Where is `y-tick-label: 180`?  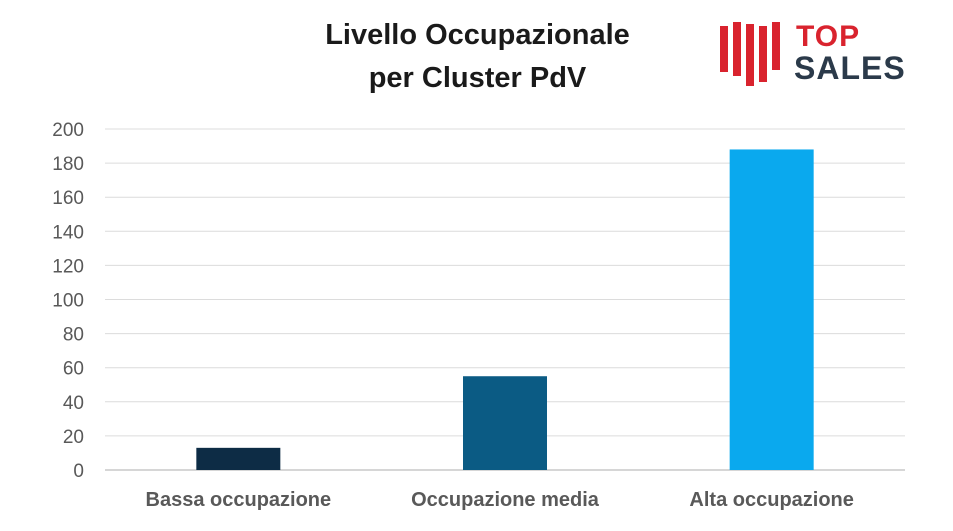 y-tick-label: 180 is located at coordinates (68, 164).